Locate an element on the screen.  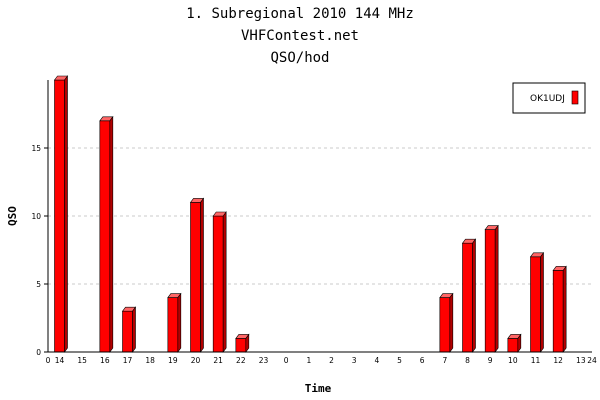
y-tick-label: 15 is located at coordinates (36, 148).